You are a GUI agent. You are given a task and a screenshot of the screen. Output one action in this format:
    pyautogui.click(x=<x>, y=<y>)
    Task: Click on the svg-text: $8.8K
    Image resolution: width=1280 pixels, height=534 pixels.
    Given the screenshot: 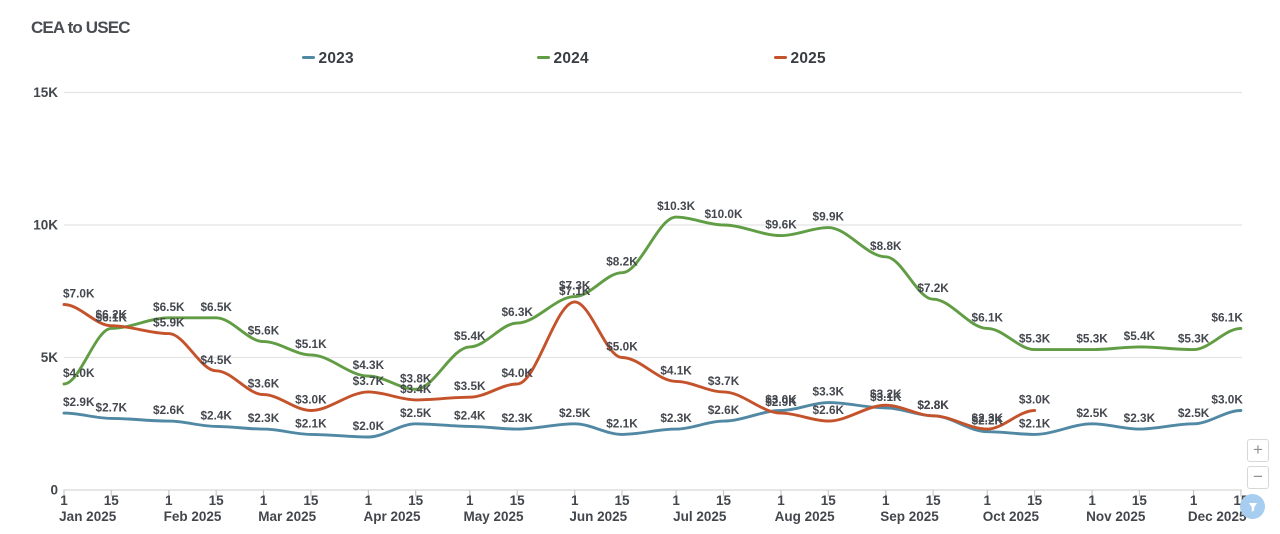 What is the action you would take?
    pyautogui.click(x=886, y=246)
    